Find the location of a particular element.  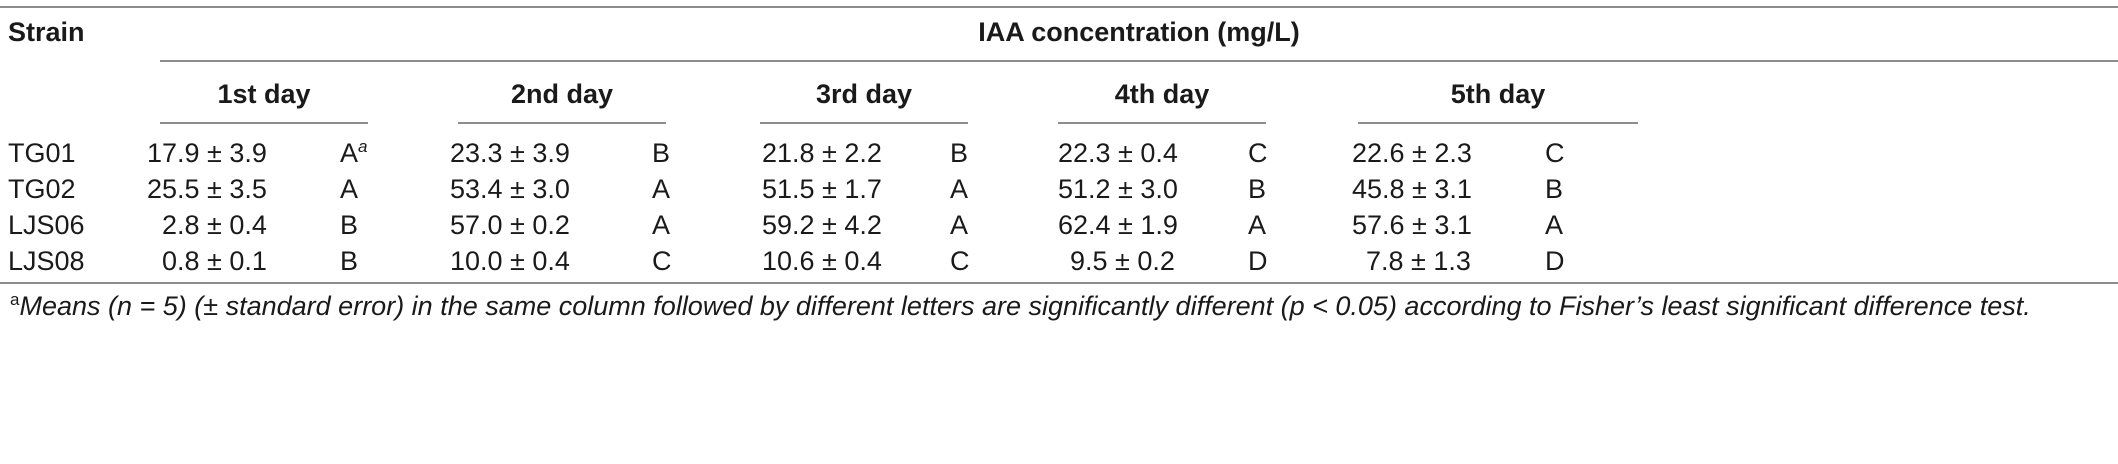

row-letter-day-4: A is located at coordinates (1257, 225).